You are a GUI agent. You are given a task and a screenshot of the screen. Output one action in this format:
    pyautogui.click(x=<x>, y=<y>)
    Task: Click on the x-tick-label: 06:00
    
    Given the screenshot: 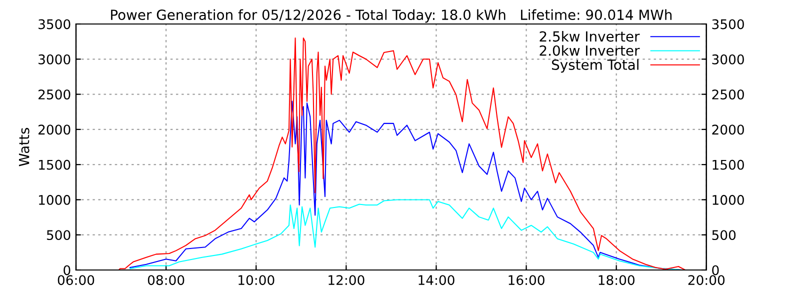 What is the action you would take?
    pyautogui.click(x=76, y=280)
    